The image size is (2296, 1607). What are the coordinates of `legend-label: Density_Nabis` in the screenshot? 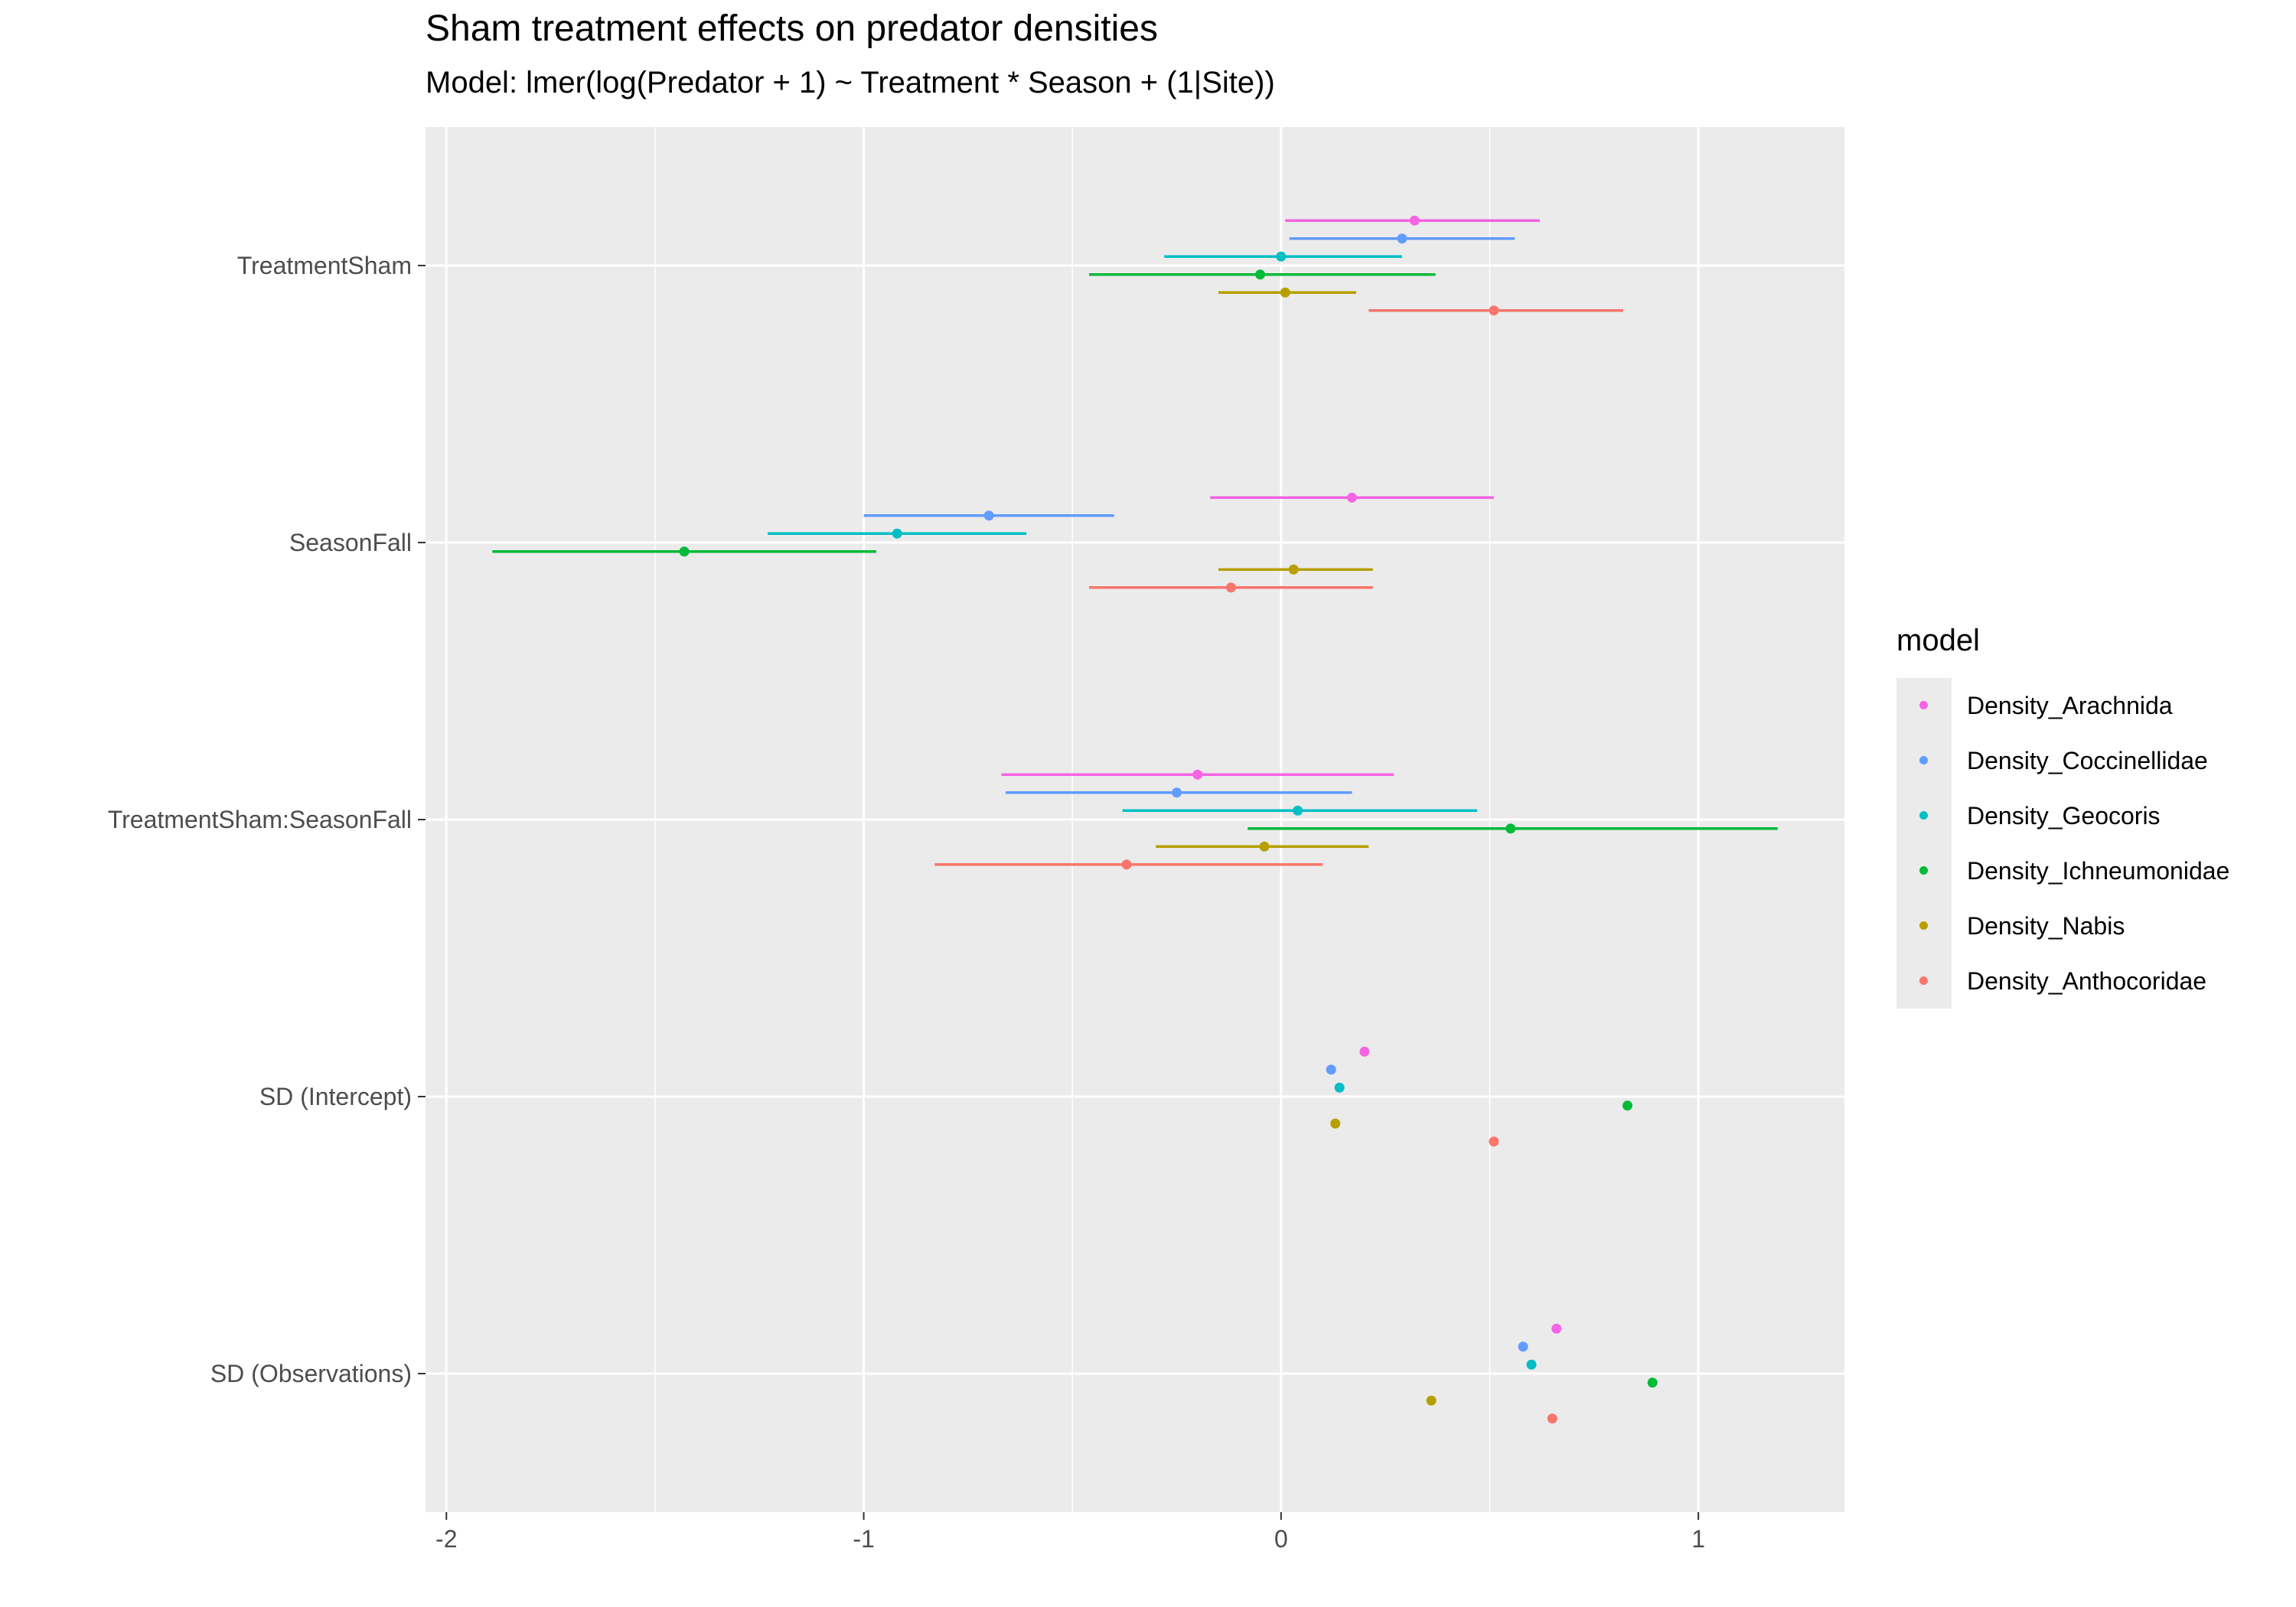 It's located at (2046, 926).